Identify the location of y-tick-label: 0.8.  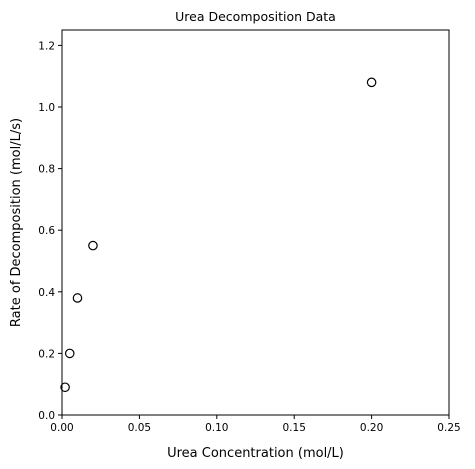
(46, 170).